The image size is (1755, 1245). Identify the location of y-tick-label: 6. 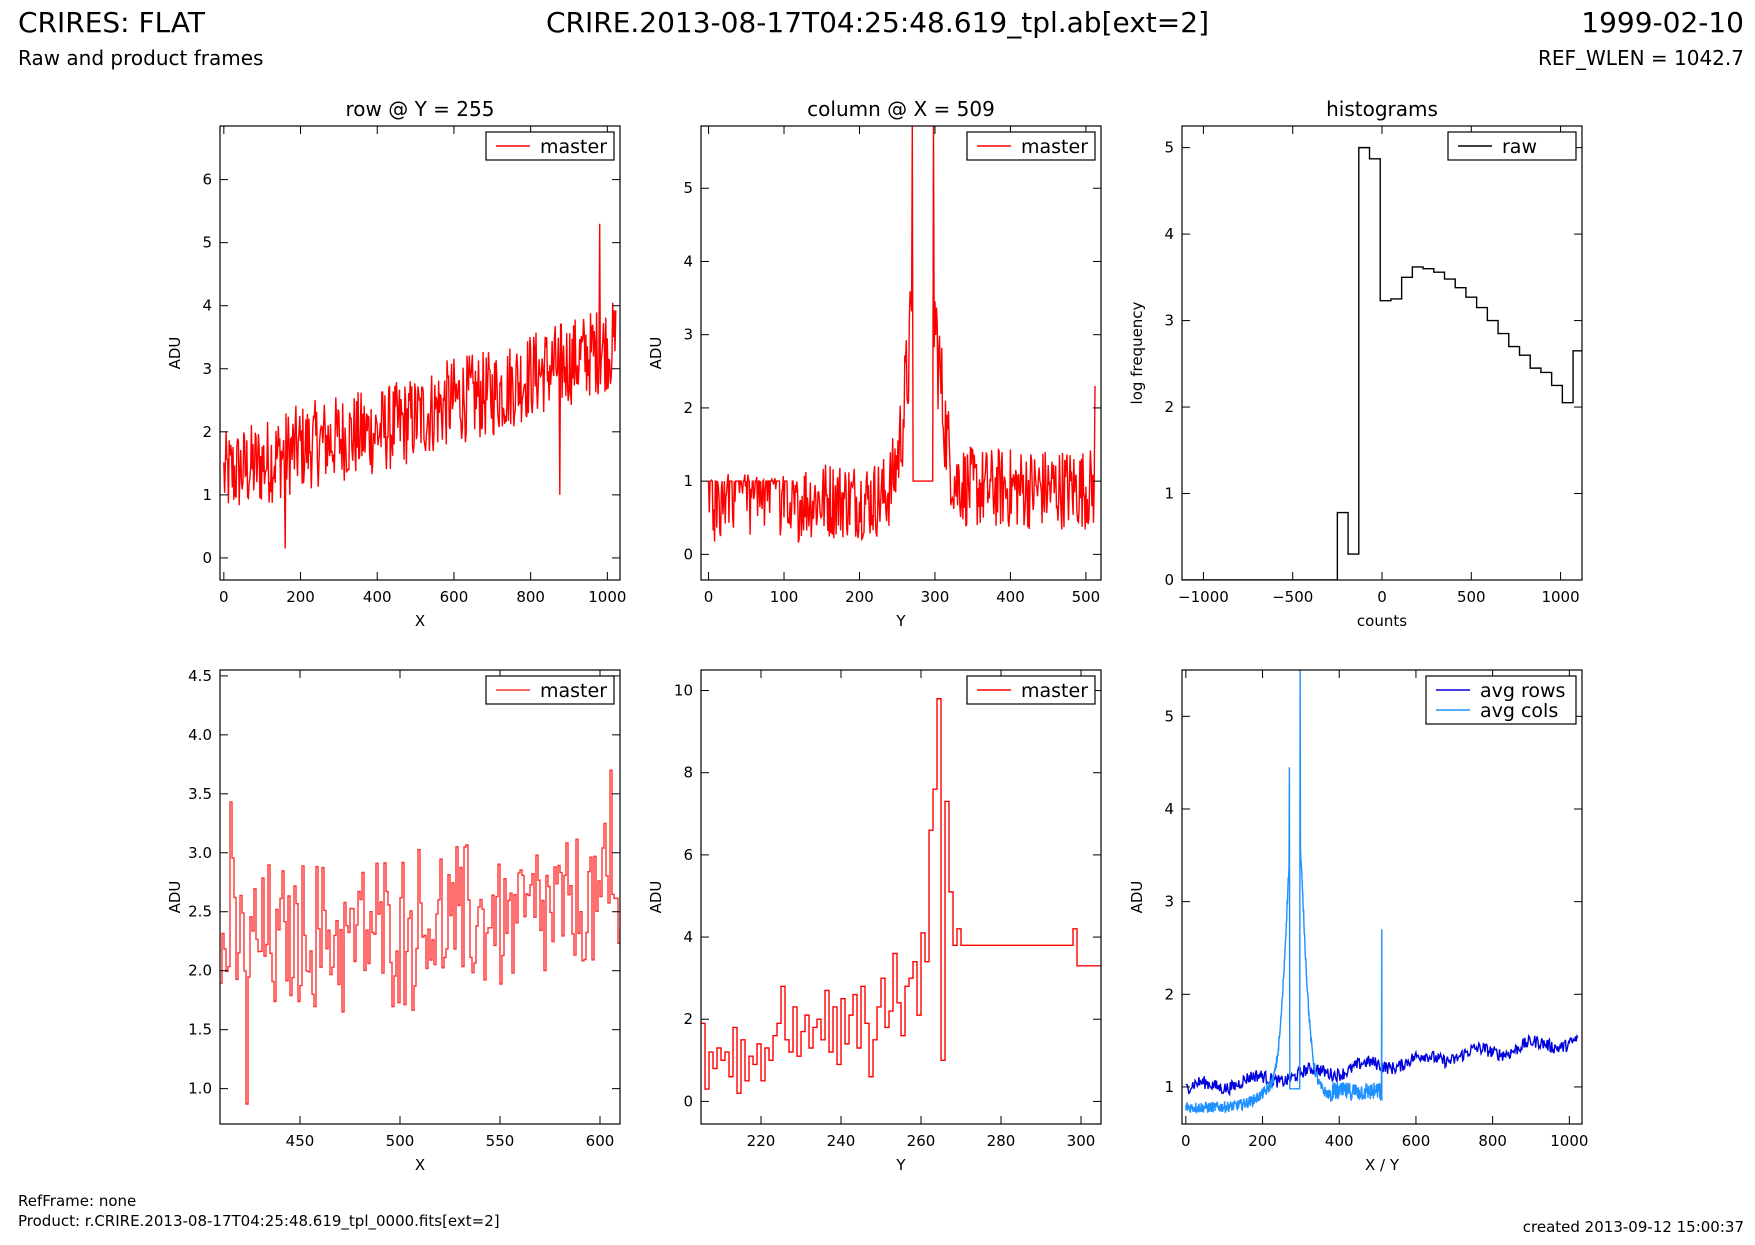
(207, 180).